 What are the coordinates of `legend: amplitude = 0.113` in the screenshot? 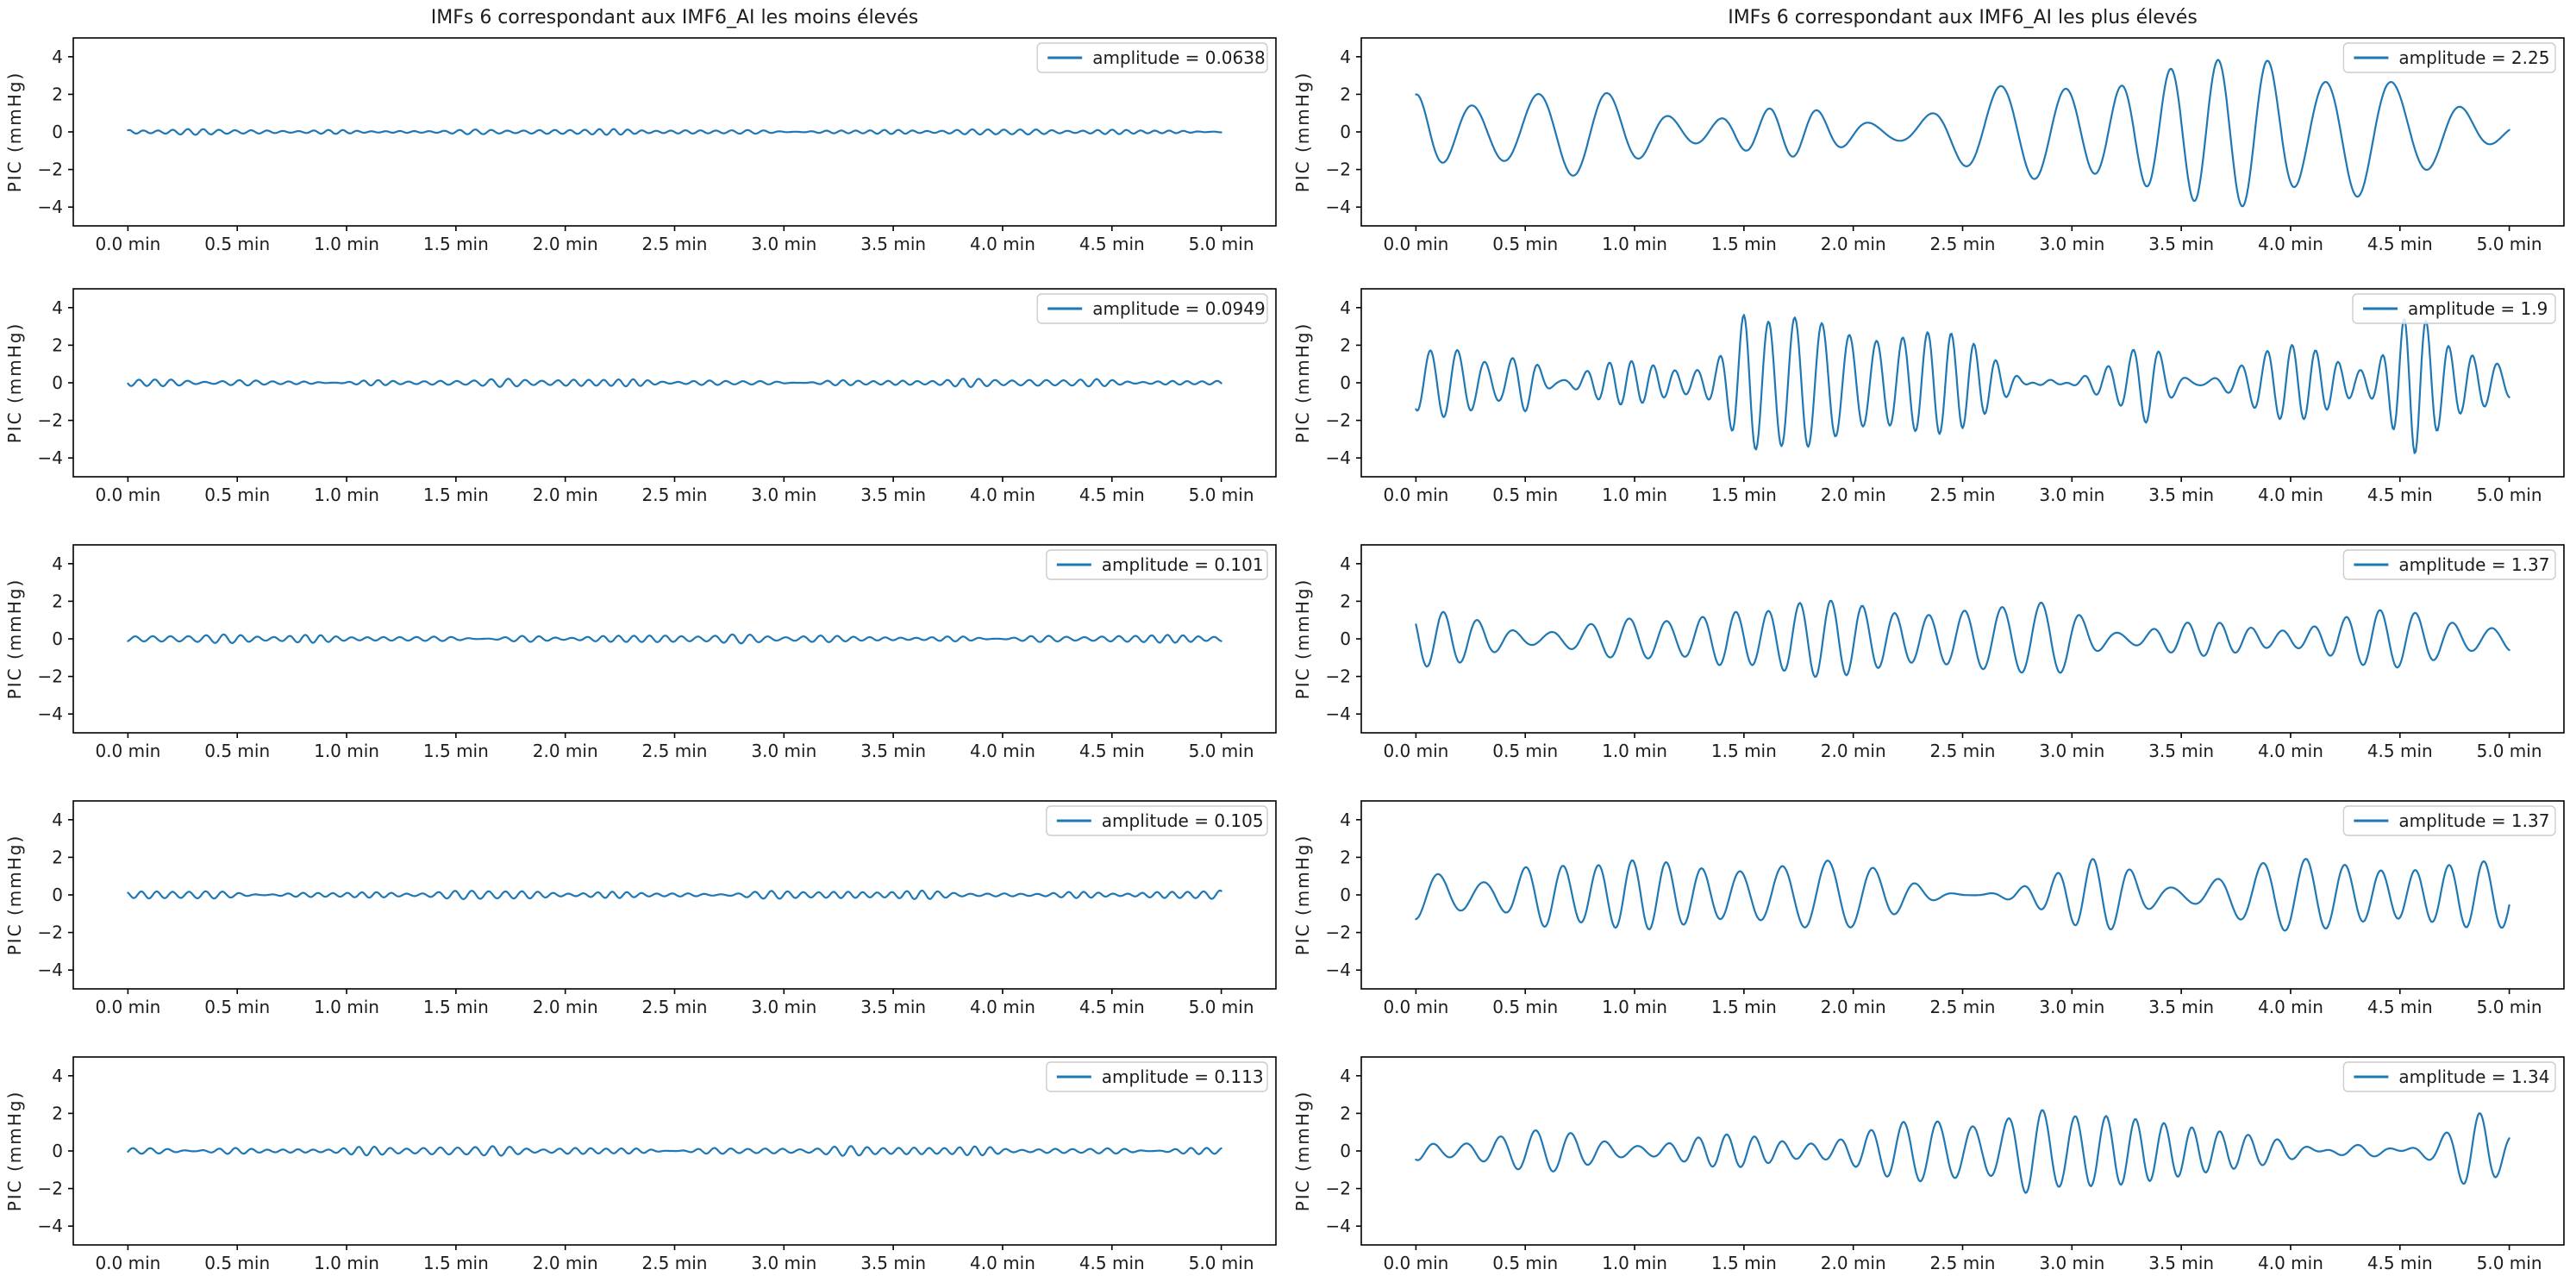 It's located at (1157, 1076).